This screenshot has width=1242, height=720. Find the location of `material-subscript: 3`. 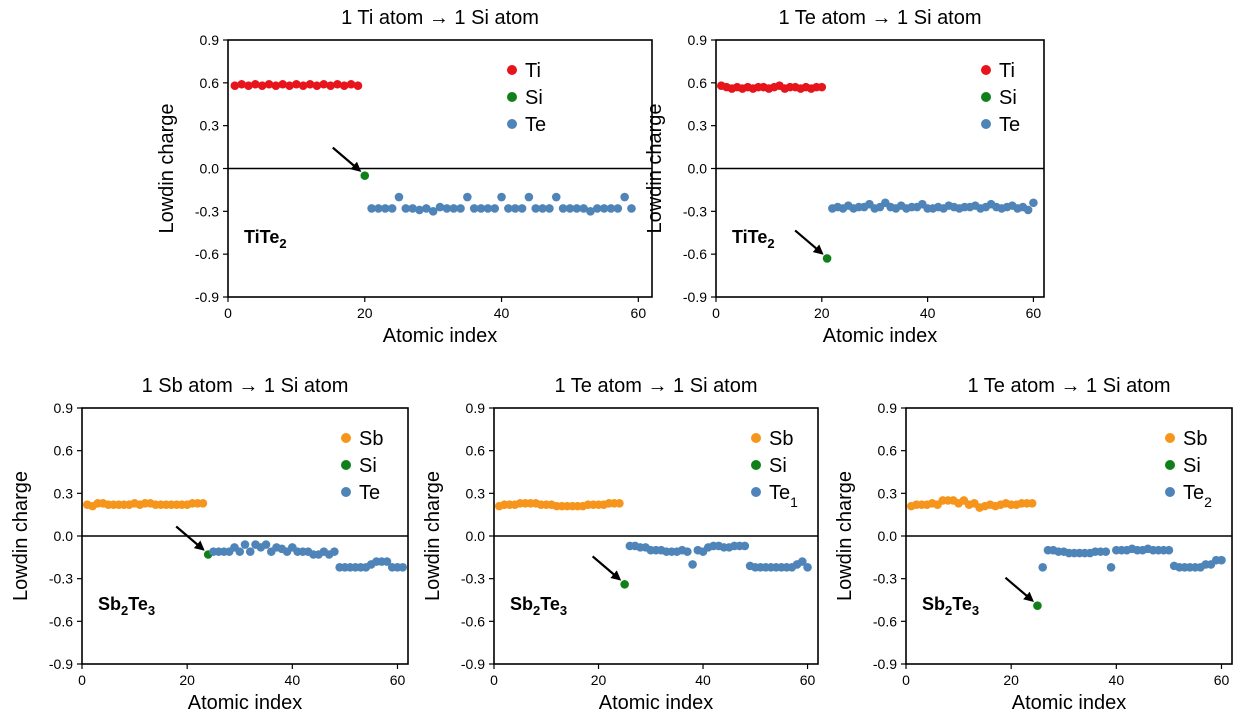

material-subscript: 3 is located at coordinates (975, 610).